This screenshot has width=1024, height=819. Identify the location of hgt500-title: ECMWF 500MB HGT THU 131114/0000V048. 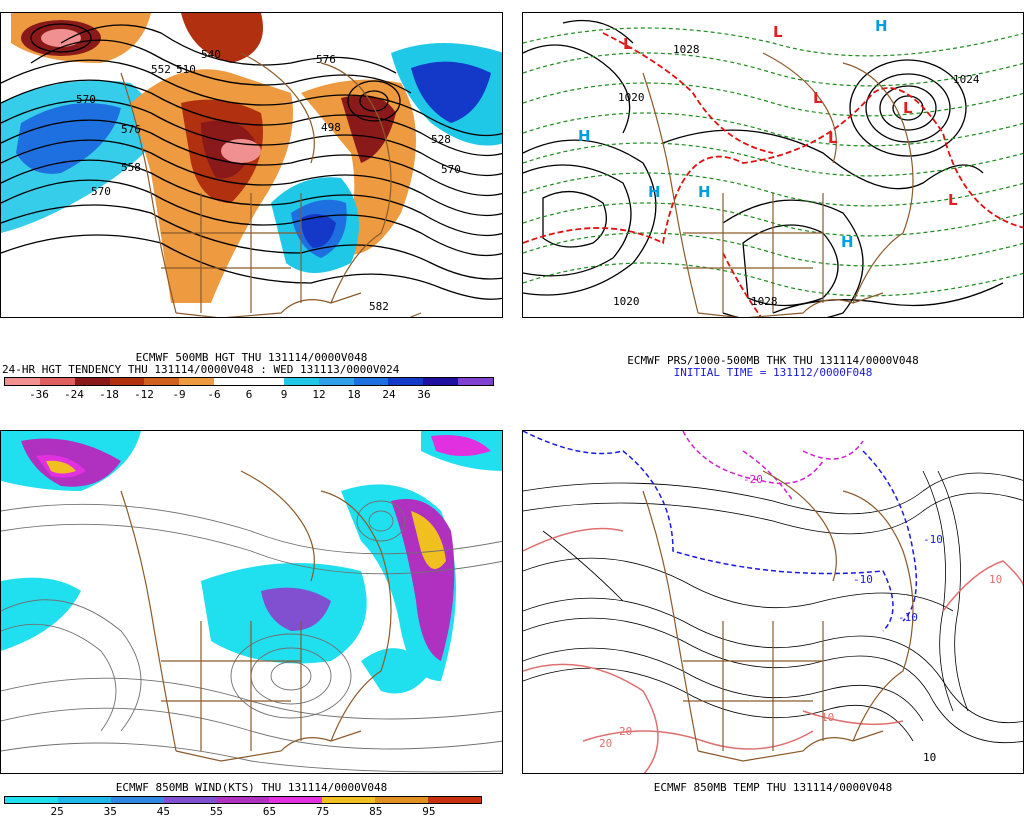
(251, 357).